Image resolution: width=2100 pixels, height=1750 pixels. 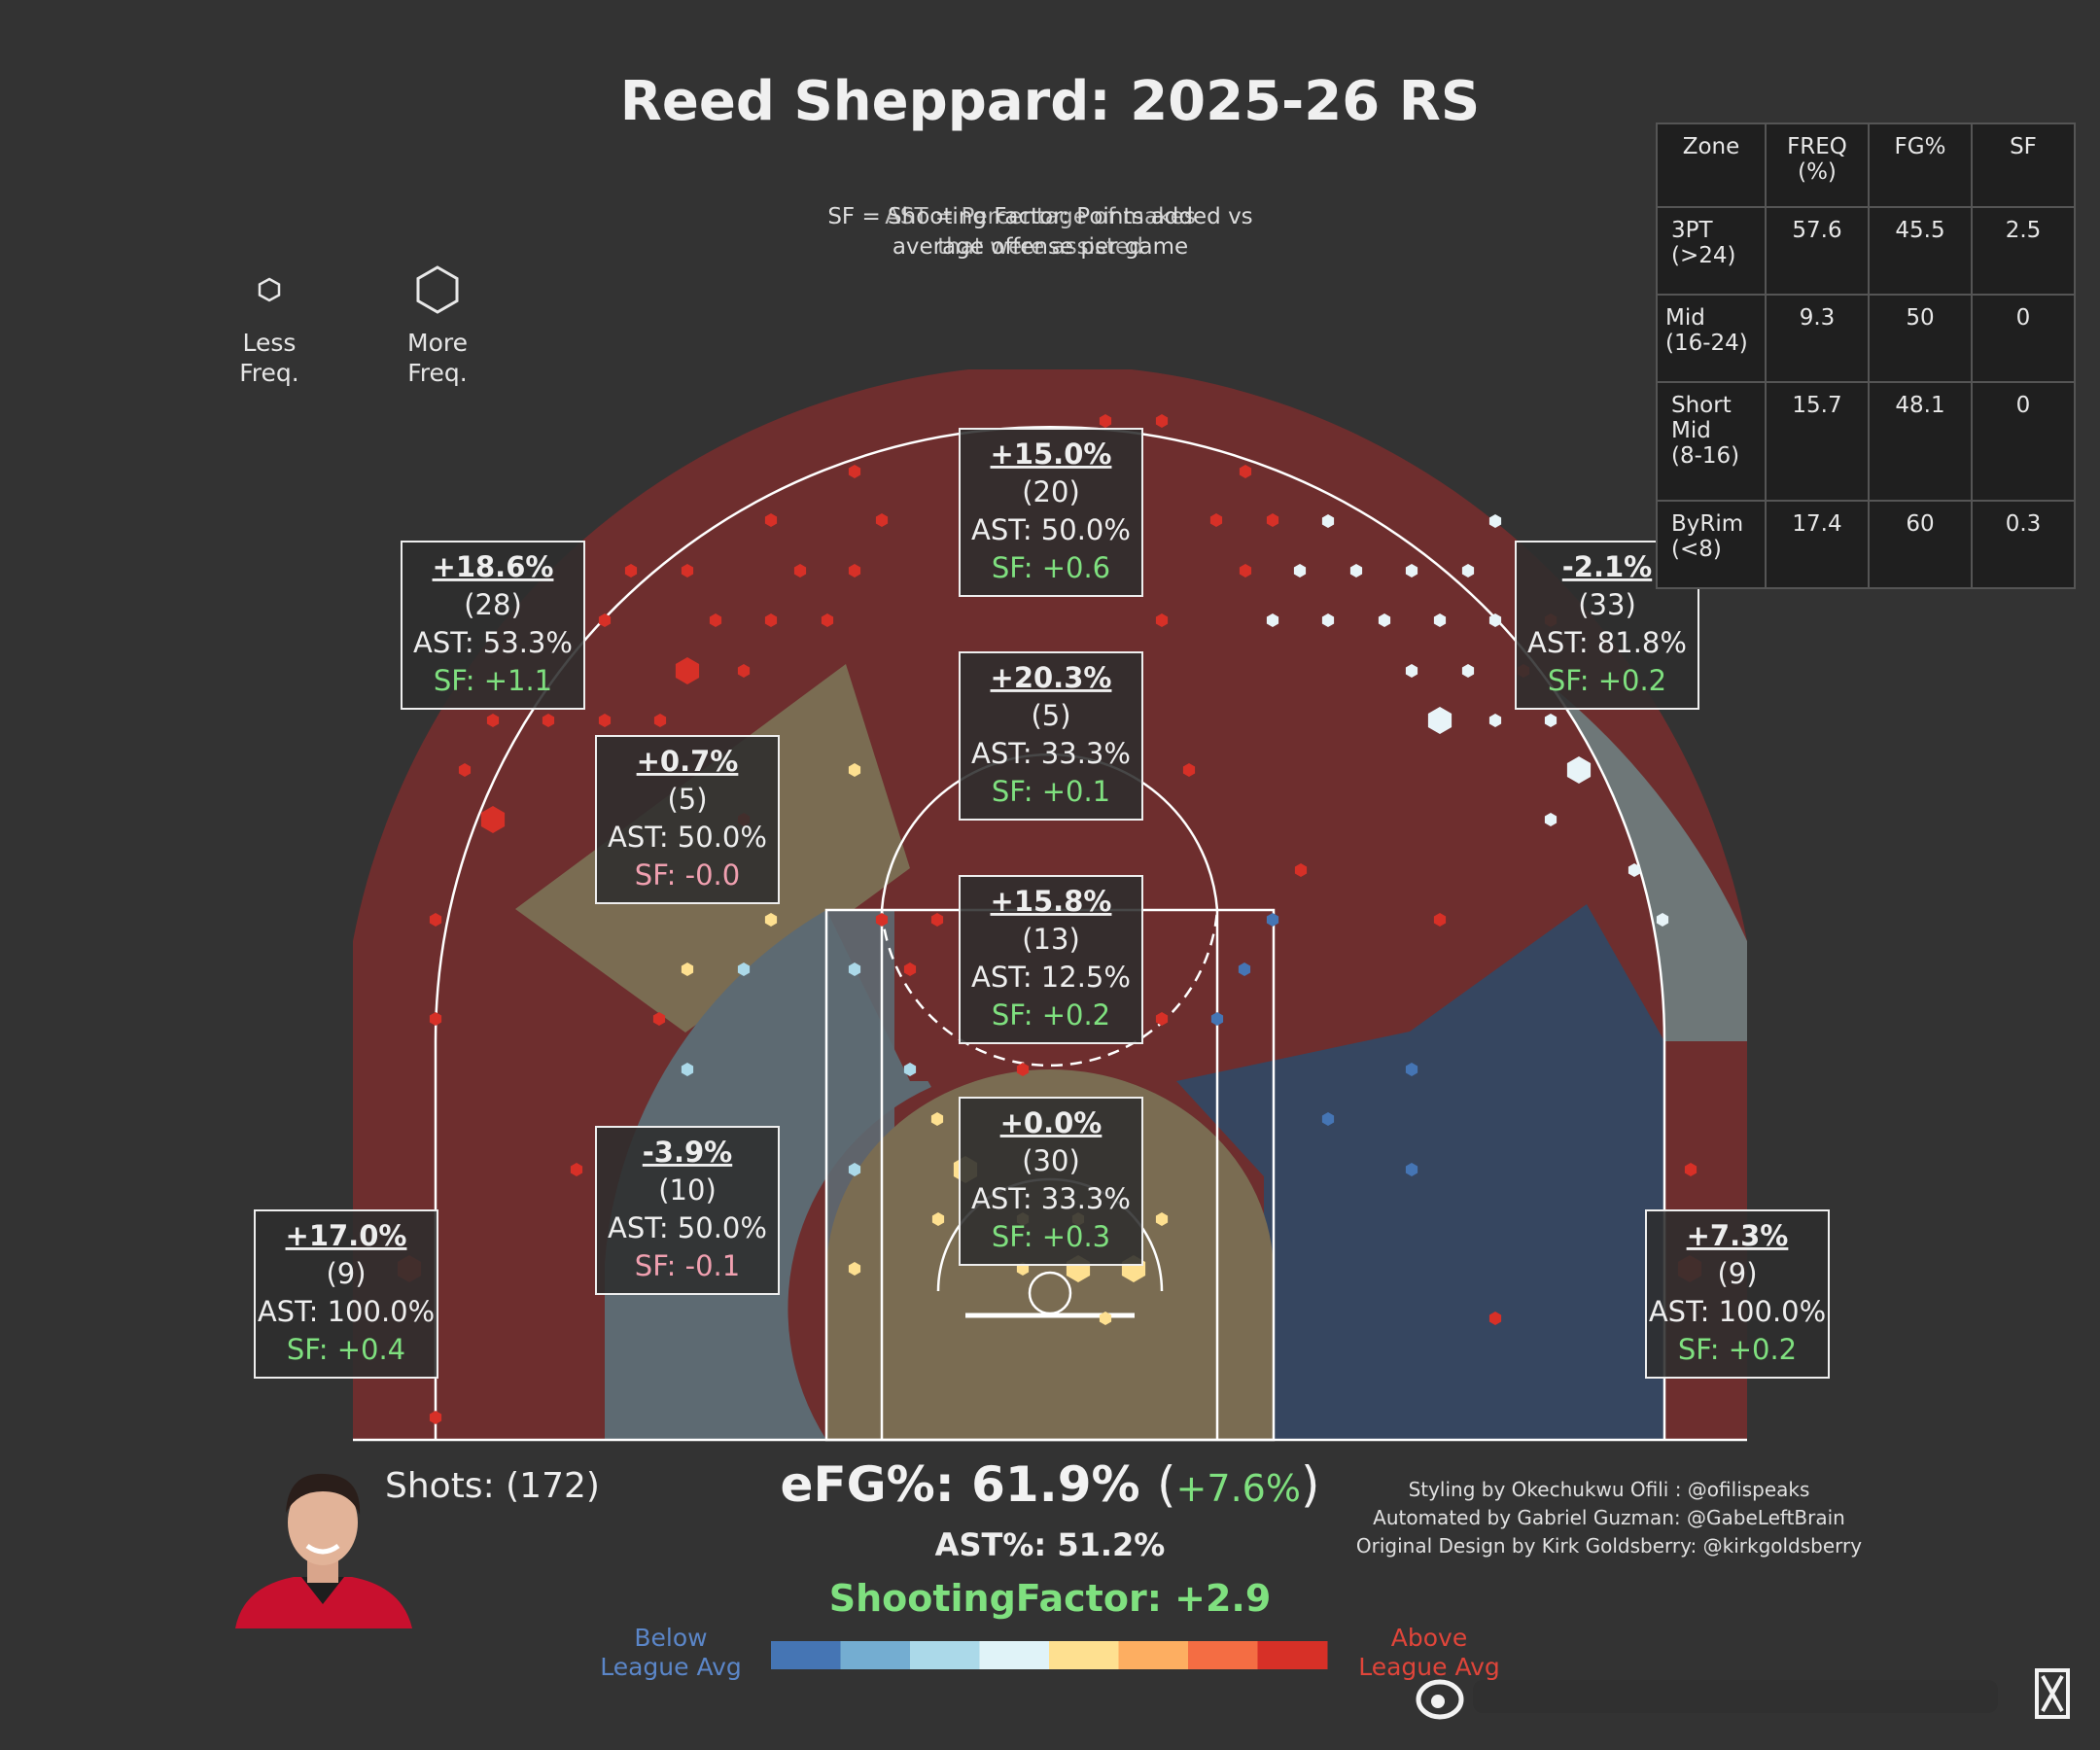 What do you see at coordinates (346, 1235) in the screenshot?
I see `zone-diff: +17.0%` at bounding box center [346, 1235].